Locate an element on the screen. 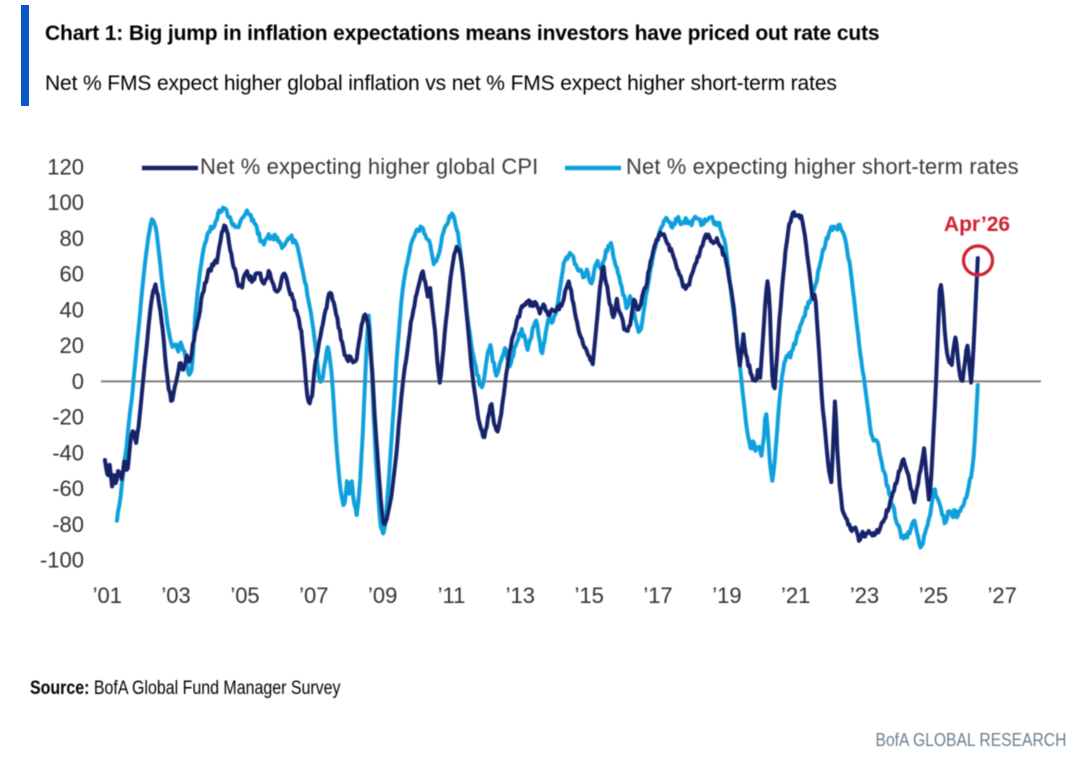 Image resolution: width=1078 pixels, height=761 pixels. svg-text: ’21 is located at coordinates (795, 595).